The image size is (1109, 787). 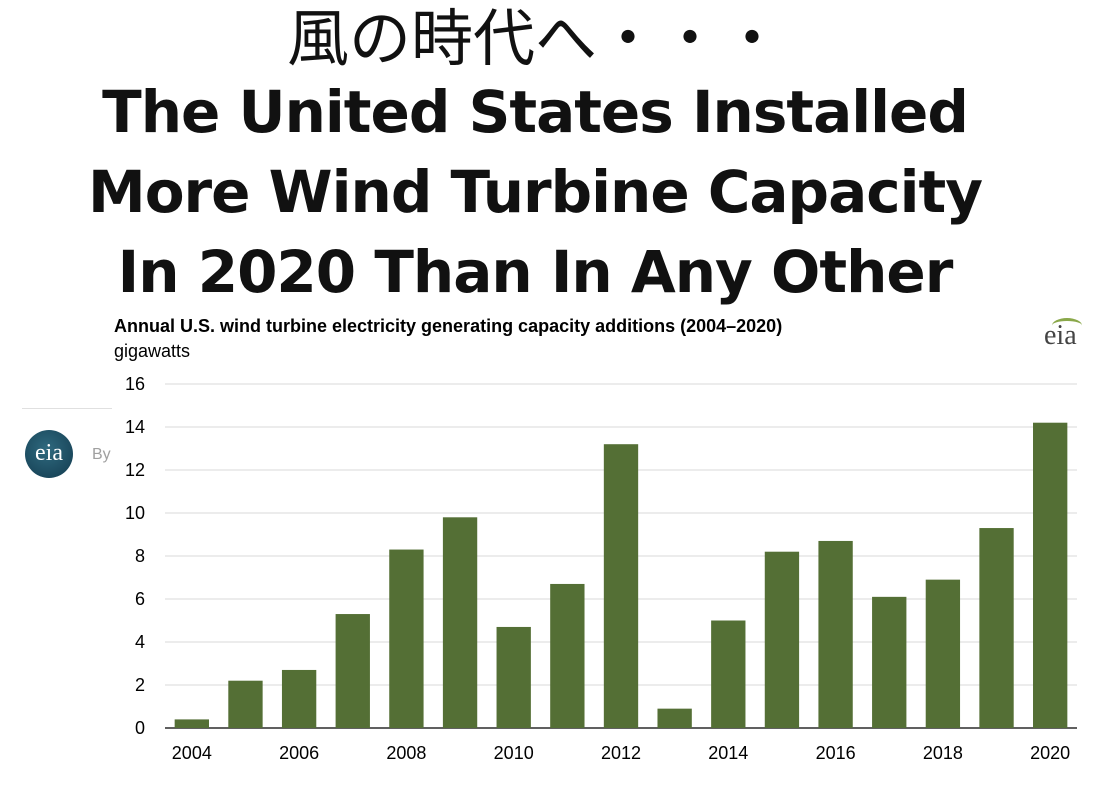 What do you see at coordinates (674, 718) in the screenshot?
I see `bar-2013` at bounding box center [674, 718].